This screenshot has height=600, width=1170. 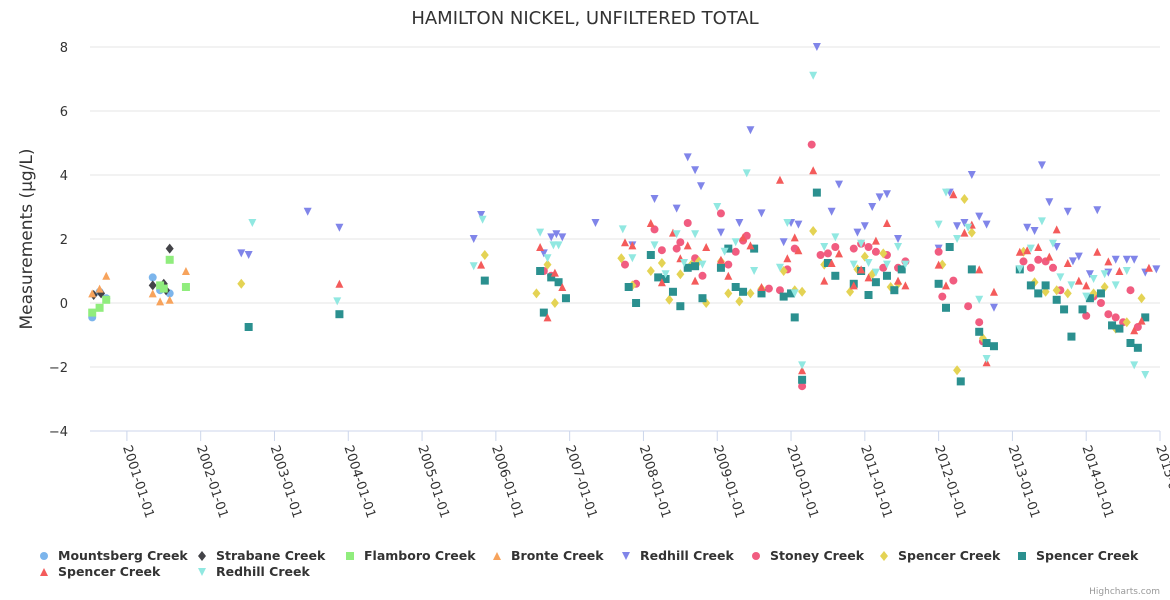 What do you see at coordinates (1124, 592) in the screenshot?
I see `credits-link: Highcharts.com` at bounding box center [1124, 592].